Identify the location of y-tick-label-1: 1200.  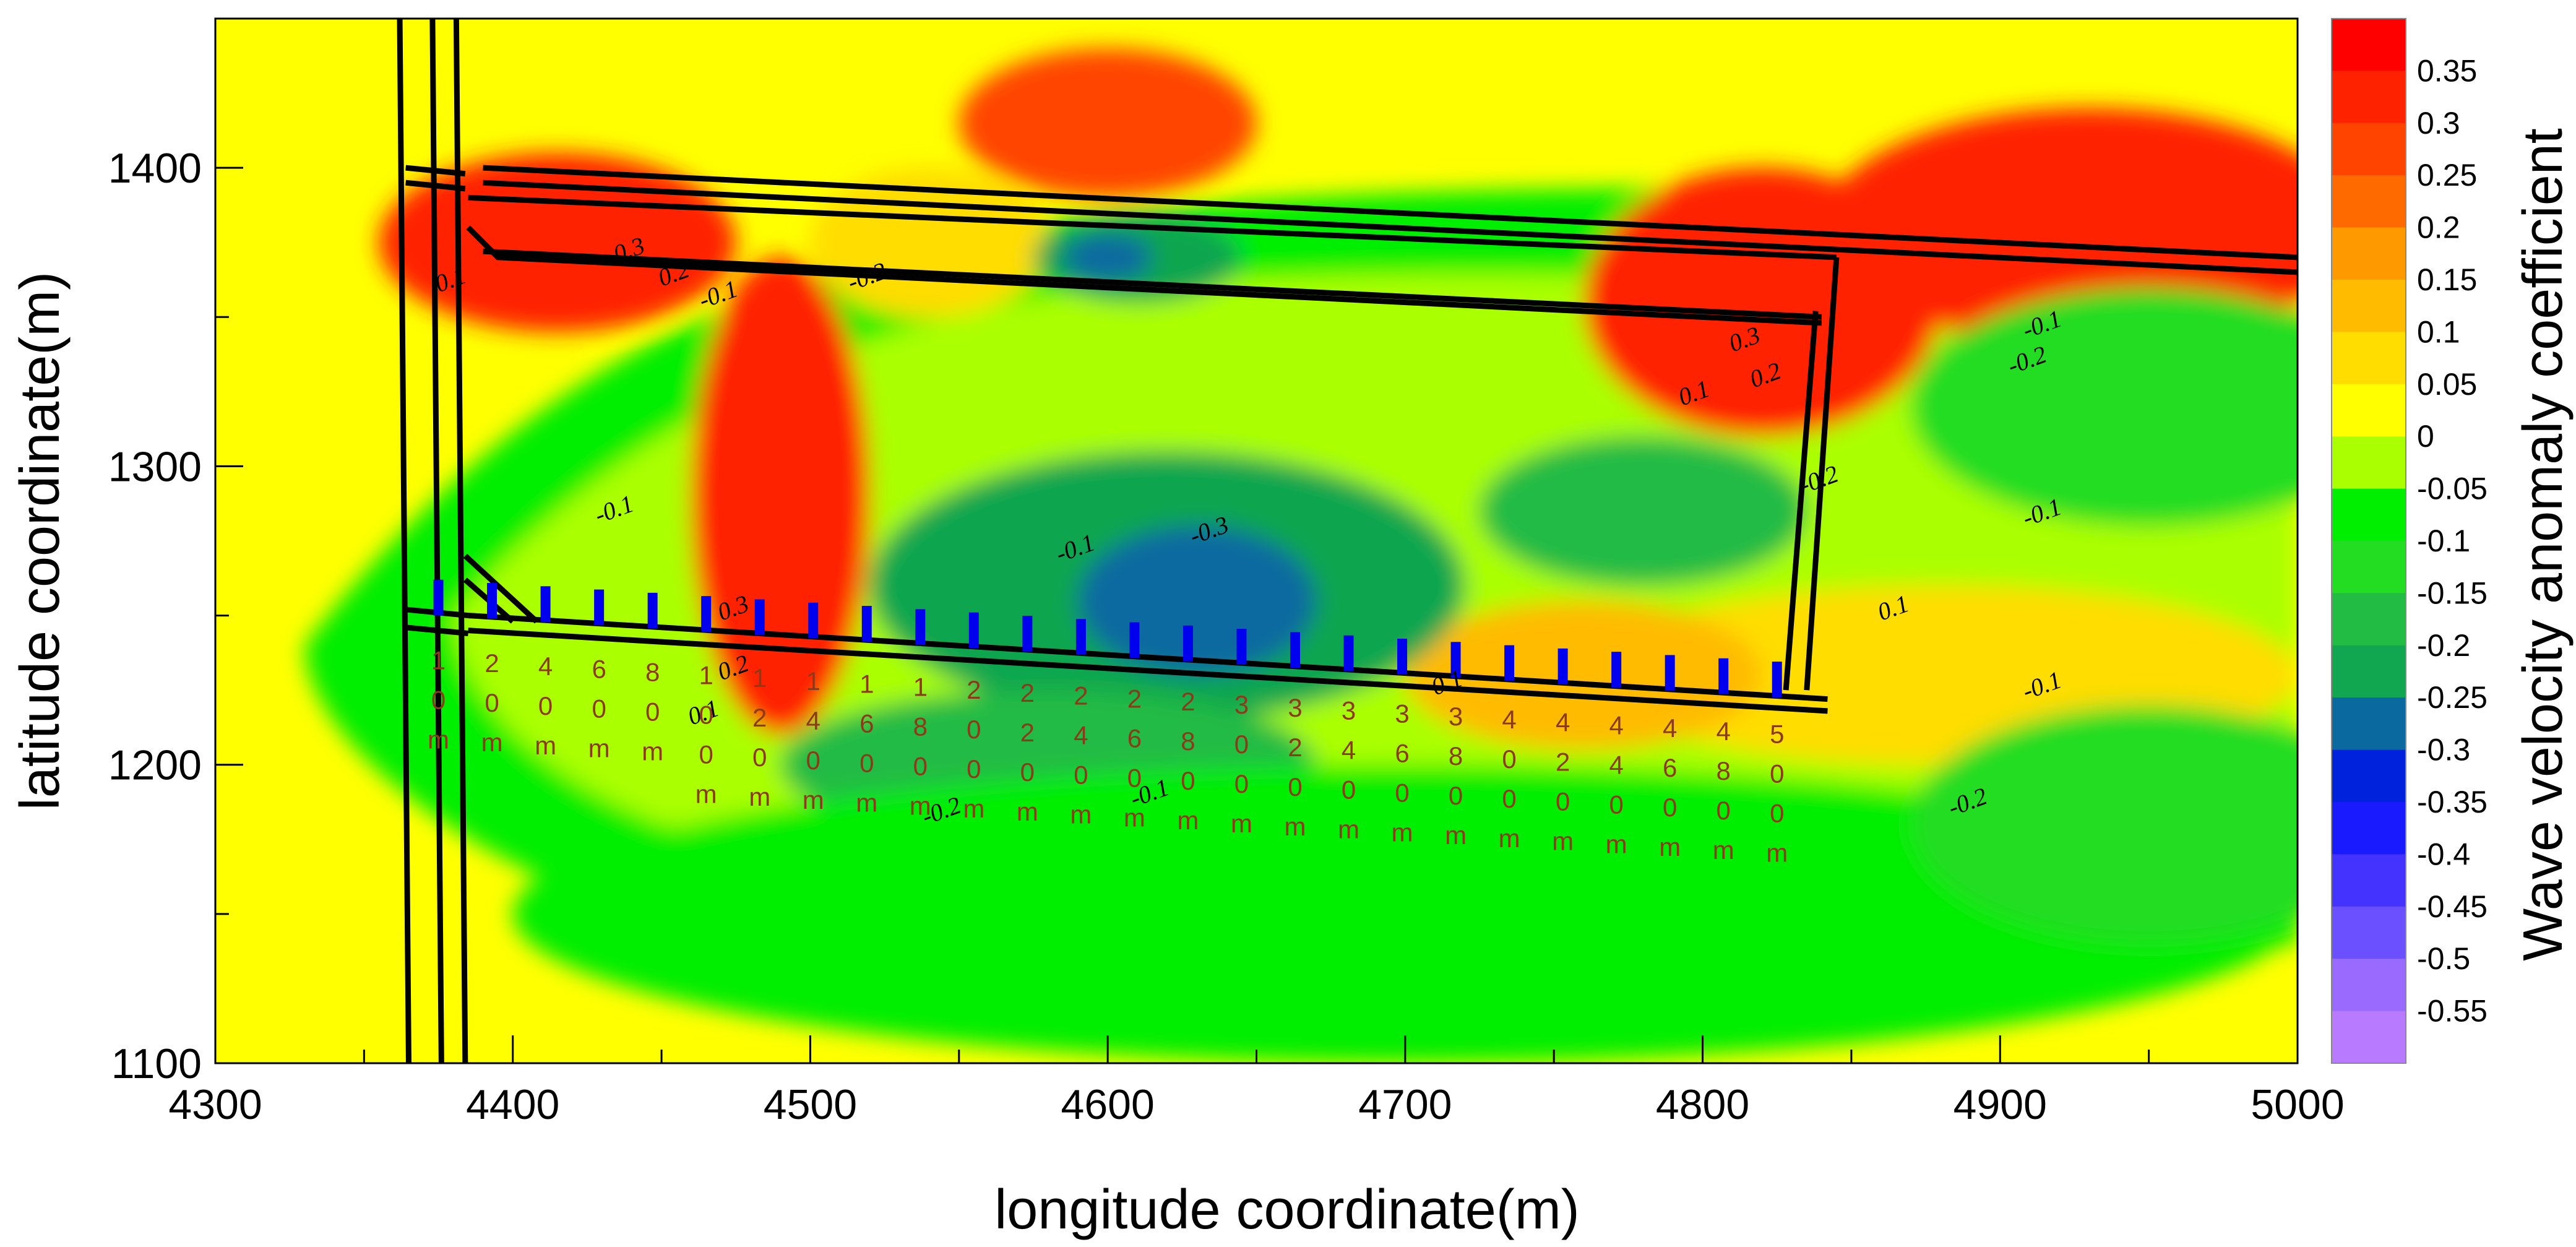
(155, 765).